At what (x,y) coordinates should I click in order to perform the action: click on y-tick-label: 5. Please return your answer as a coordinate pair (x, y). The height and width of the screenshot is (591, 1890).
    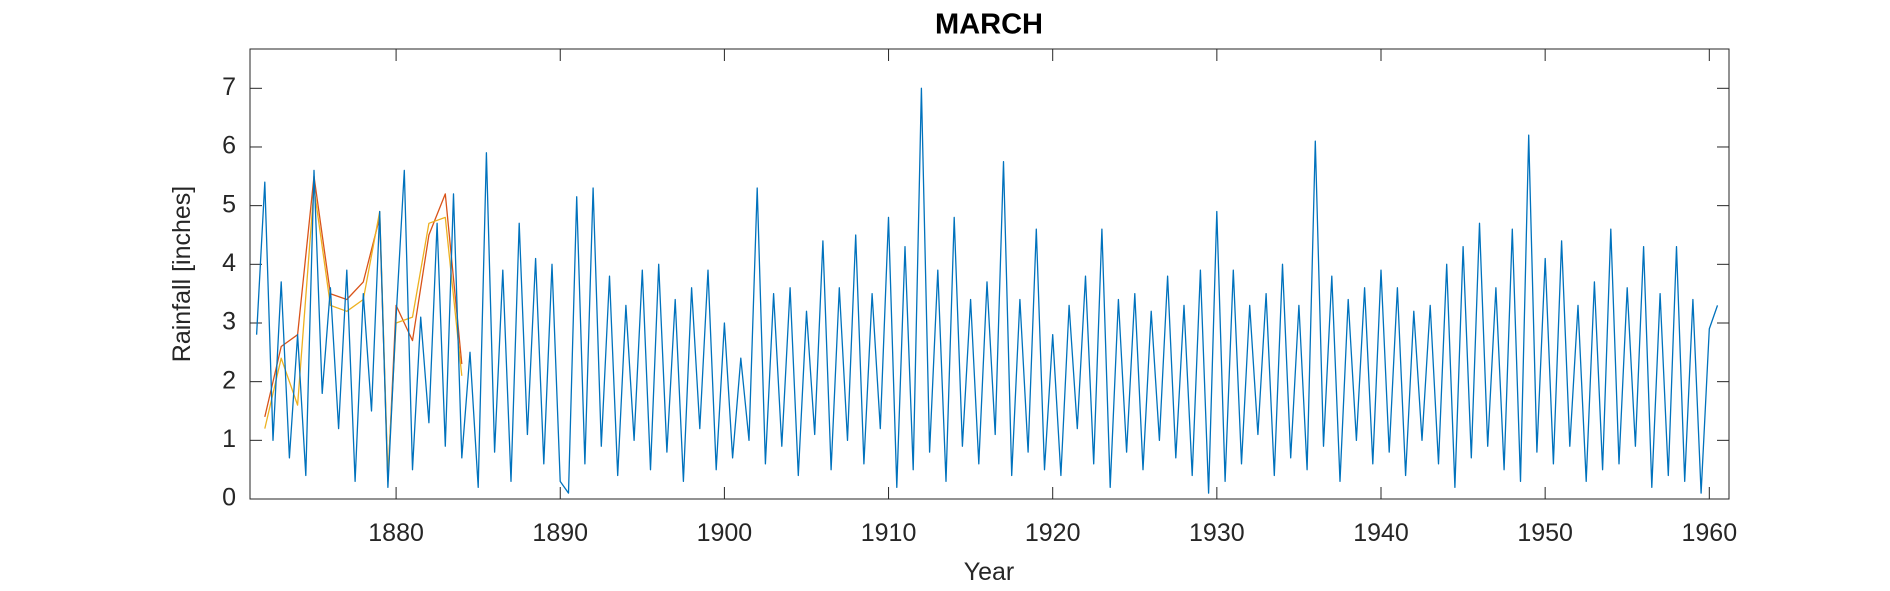
    Looking at the image, I should click on (229, 204).